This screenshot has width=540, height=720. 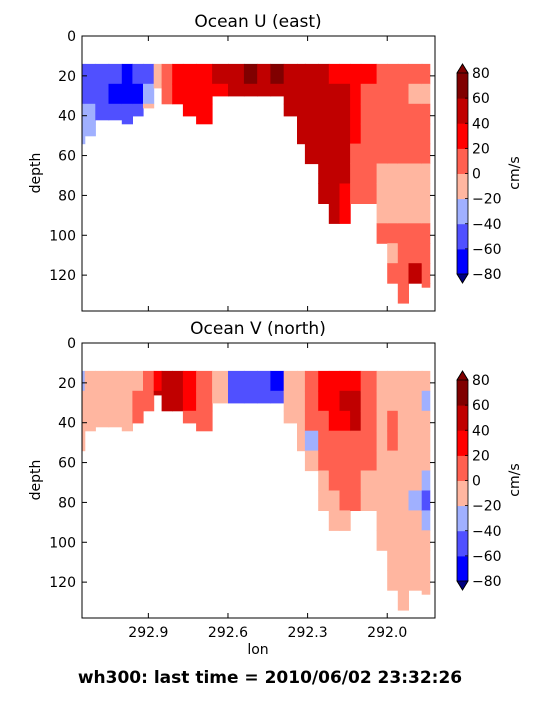 What do you see at coordinates (481, 381) in the screenshot?
I see `colorbar-tick-label: 80` at bounding box center [481, 381].